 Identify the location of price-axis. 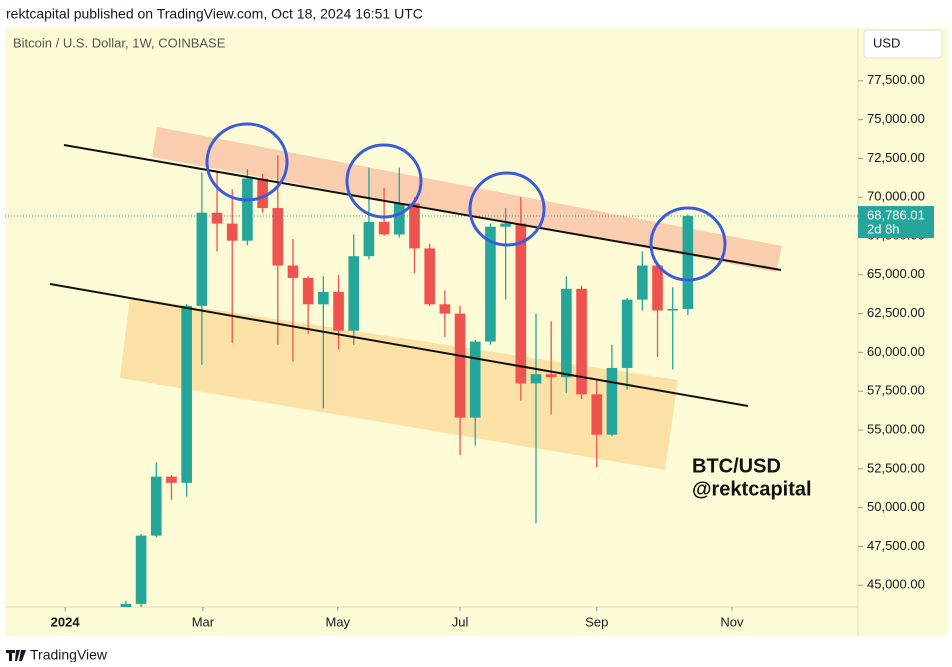
(903, 332).